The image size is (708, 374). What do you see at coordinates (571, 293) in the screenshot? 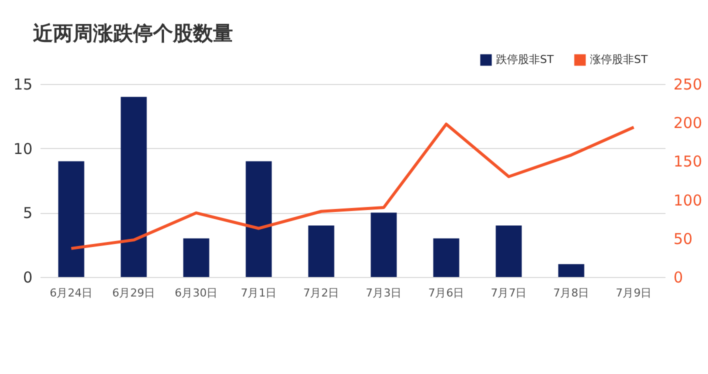
I see `x-tick-label: 7月8日` at bounding box center [571, 293].